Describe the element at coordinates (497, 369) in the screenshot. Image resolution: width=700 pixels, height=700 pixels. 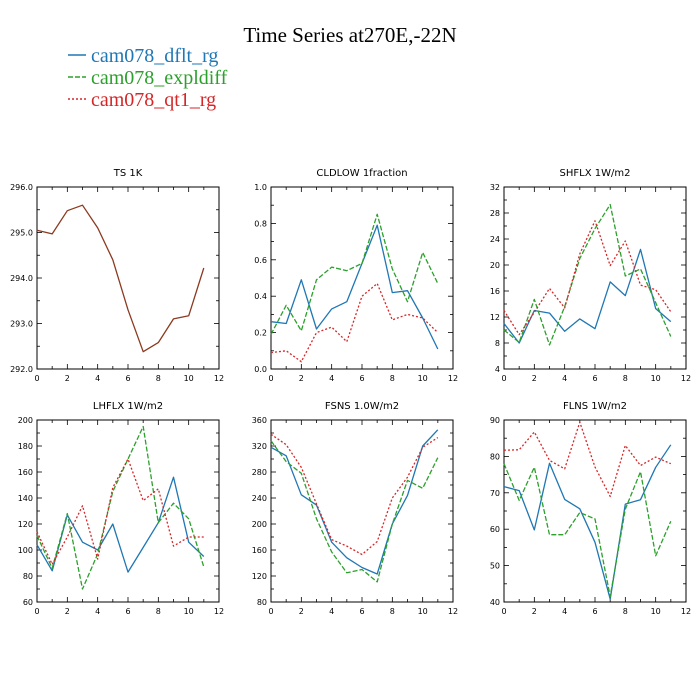
I see `y-tick-label: 4` at that location.